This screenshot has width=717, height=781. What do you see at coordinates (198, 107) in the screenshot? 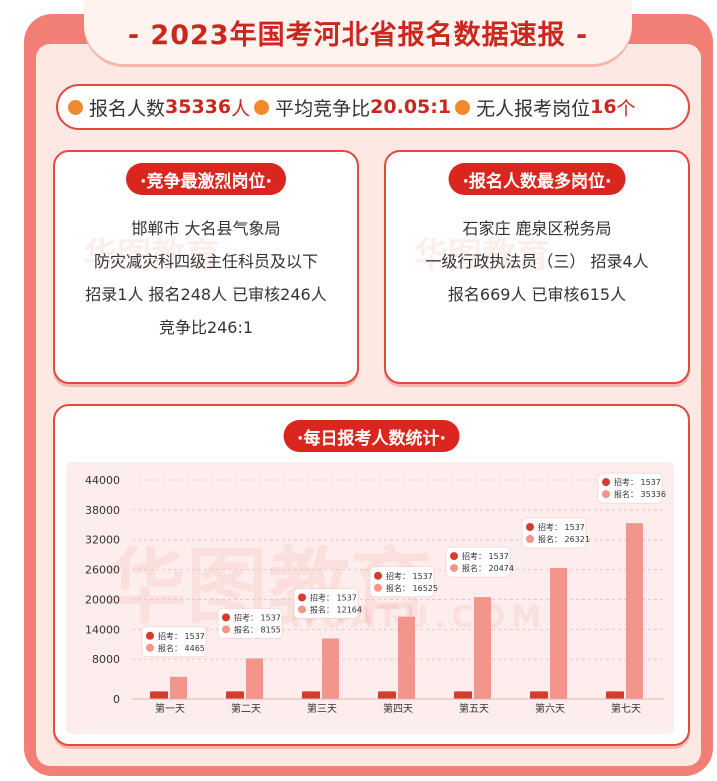
I see `stat-value: 35336` at bounding box center [198, 107].